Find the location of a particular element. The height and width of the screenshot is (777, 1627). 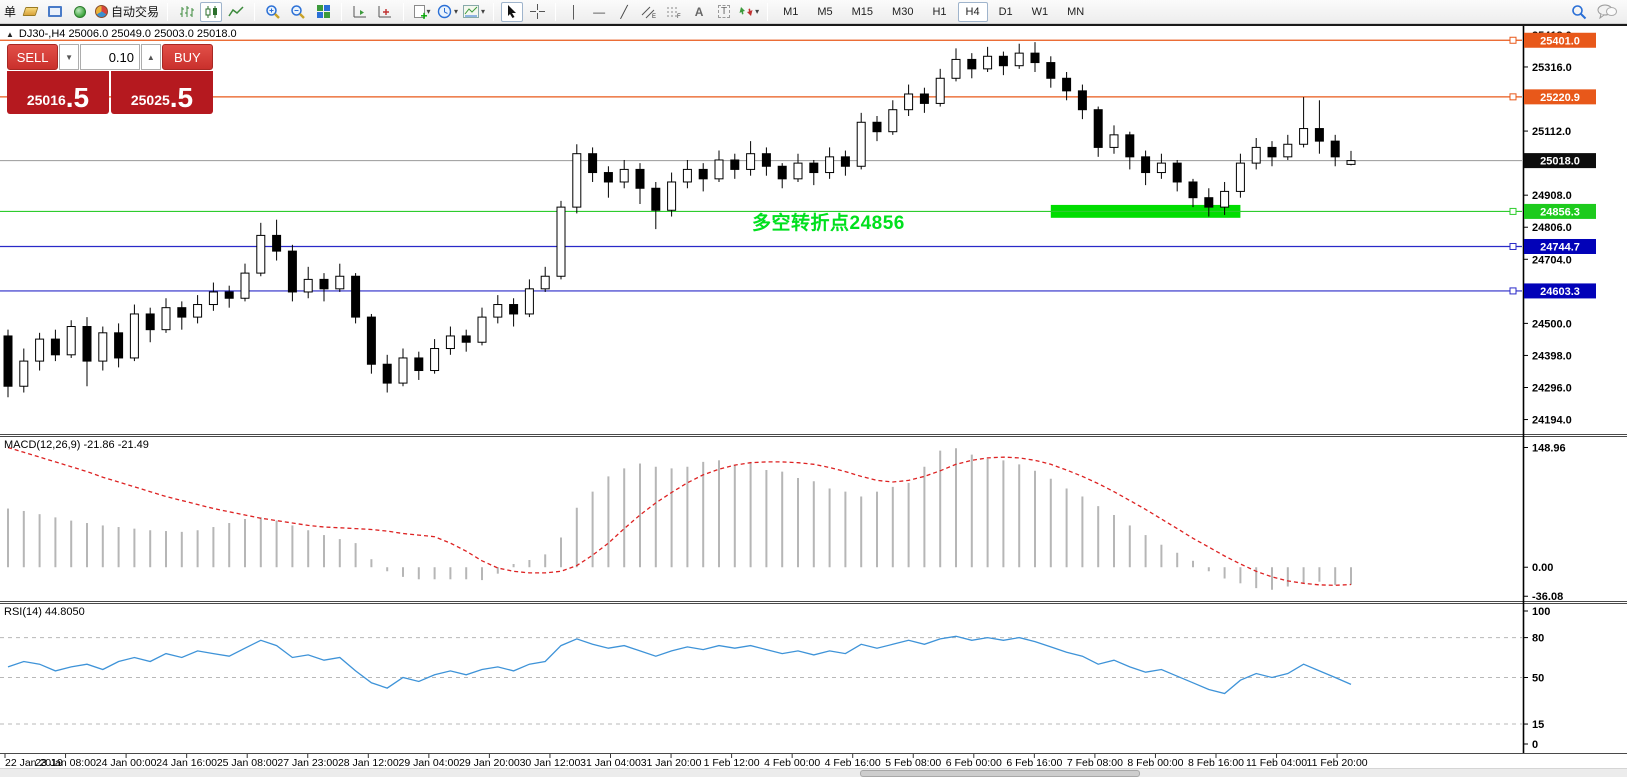

timeframe-w1: W1 is located at coordinates (1040, 11).